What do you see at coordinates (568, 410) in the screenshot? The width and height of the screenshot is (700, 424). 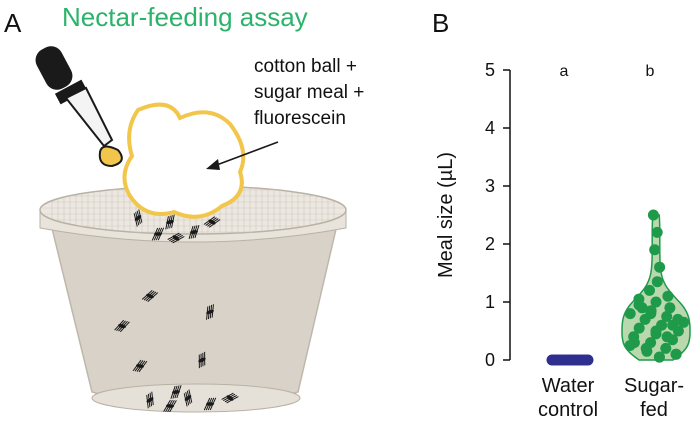 I see `category-label: control` at bounding box center [568, 410].